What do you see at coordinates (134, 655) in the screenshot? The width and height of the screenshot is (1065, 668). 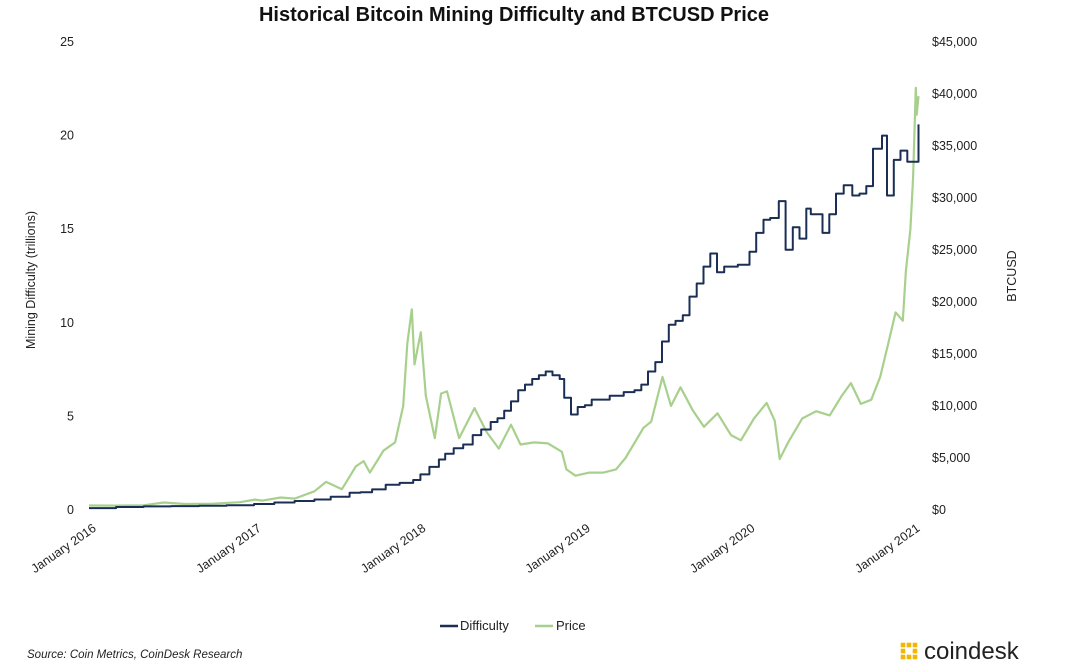 I see `source-note: Source: Coin Metrics, CoinDesk Research` at bounding box center [134, 655].